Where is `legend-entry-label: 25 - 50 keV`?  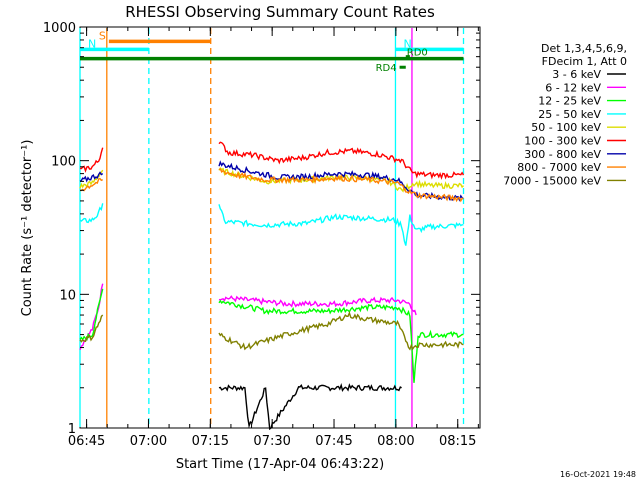 legend-entry-label: 25 - 50 keV is located at coordinates (569, 114).